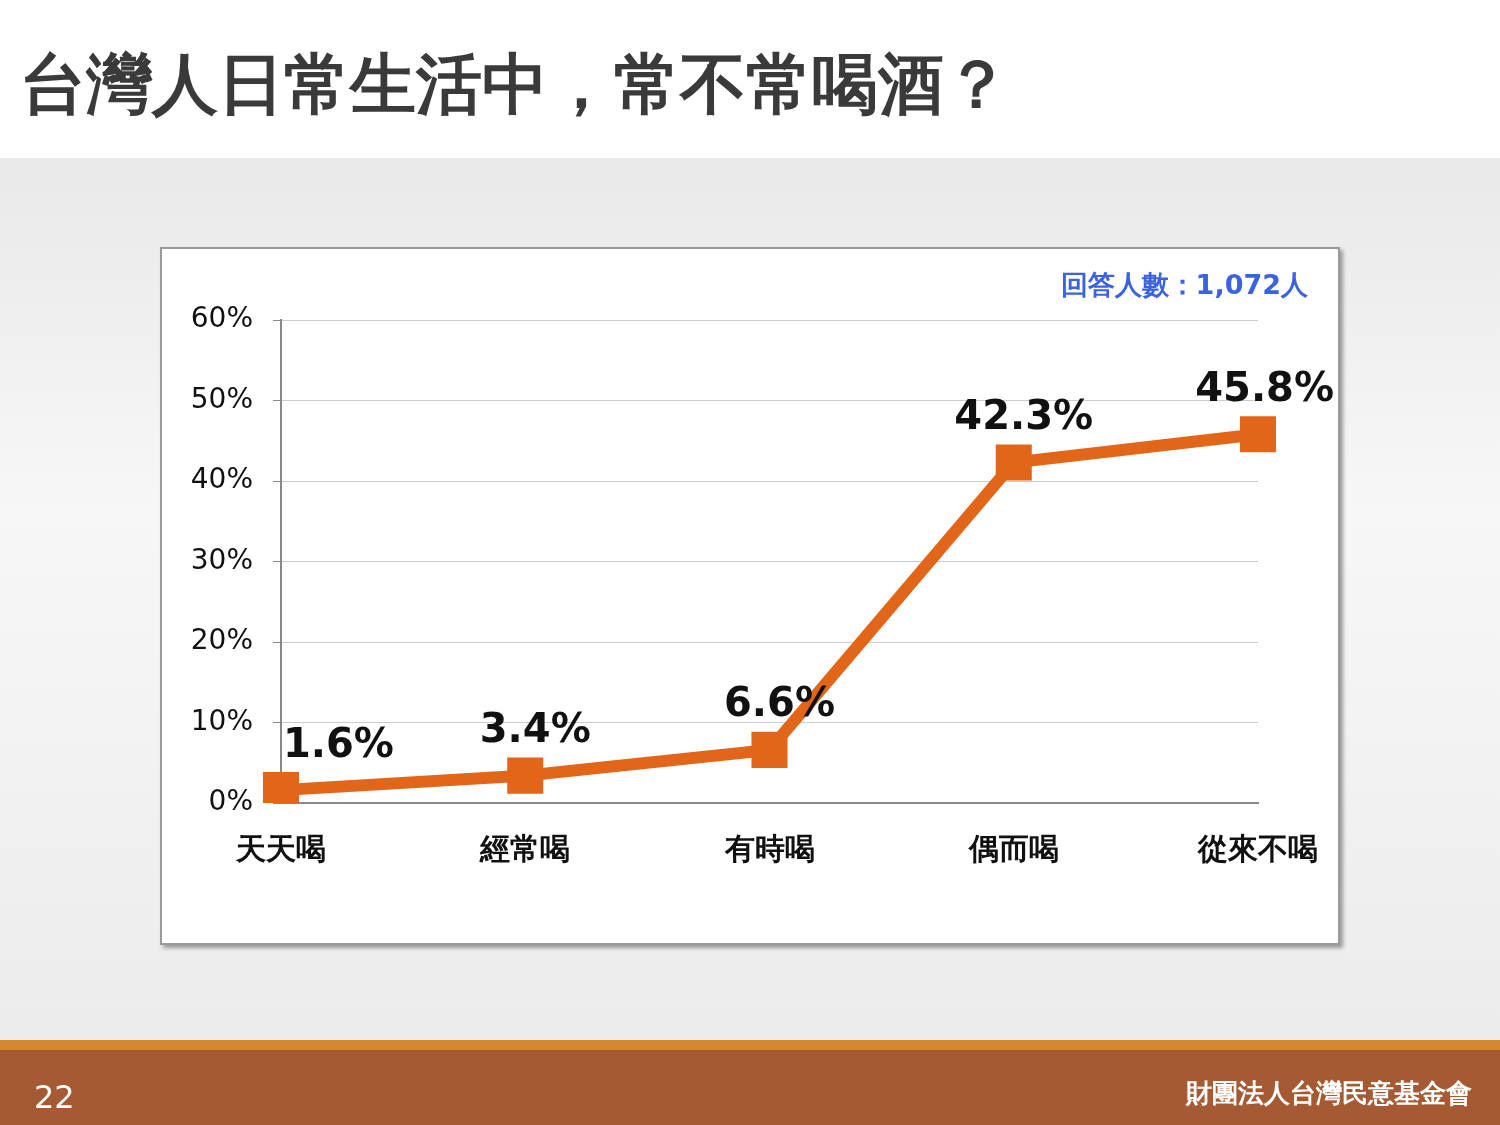  I want to click on x-tick-label: 偶而喝, so click(1013, 848).